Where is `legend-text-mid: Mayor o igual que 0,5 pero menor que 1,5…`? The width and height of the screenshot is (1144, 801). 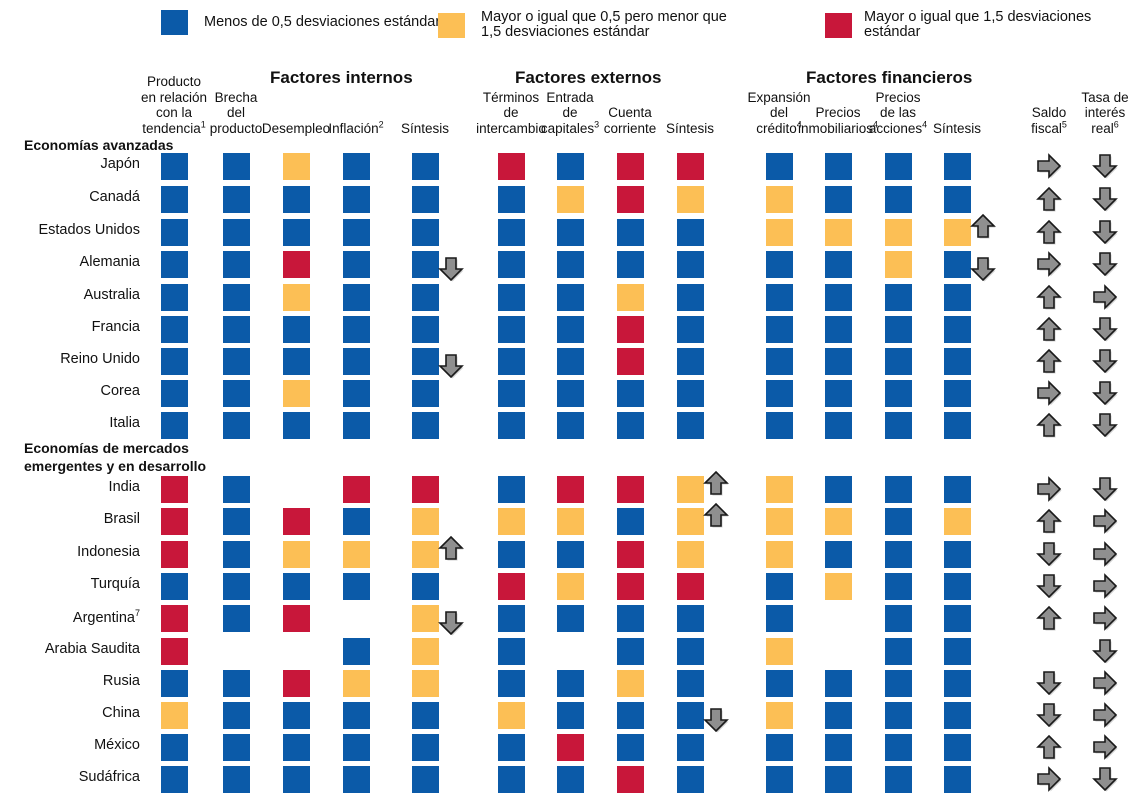
legend-text-mid: Mayor o igual que 0,5 pero menor que 1,5… is located at coordinates (604, 24).